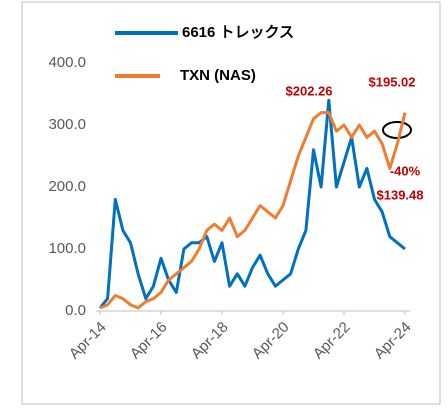  What do you see at coordinates (218, 75) in the screenshot?
I see `legend-label: TXN (NAS)` at bounding box center [218, 75].